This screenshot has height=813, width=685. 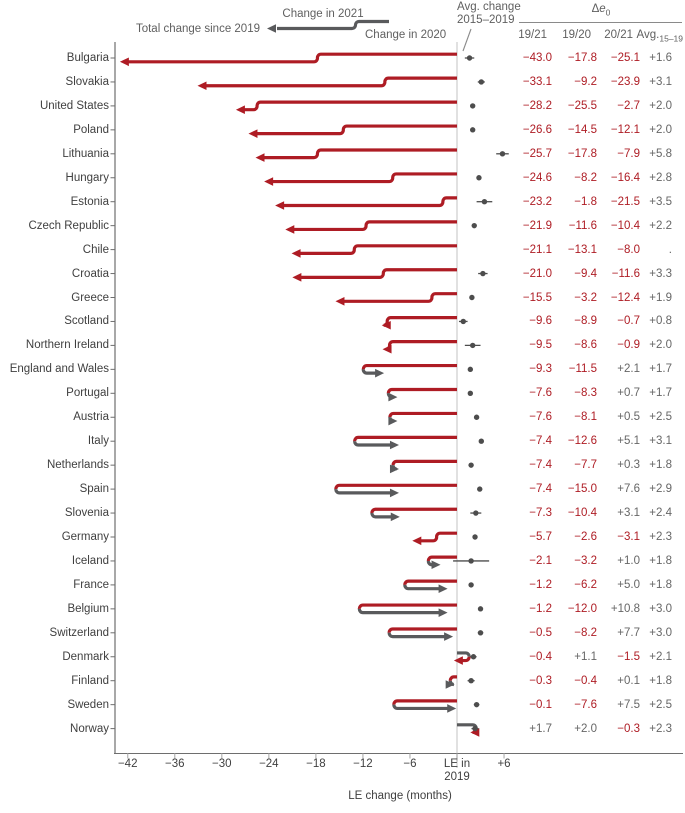 I want to click on country-label: Northern Ireland, so click(x=67, y=345).